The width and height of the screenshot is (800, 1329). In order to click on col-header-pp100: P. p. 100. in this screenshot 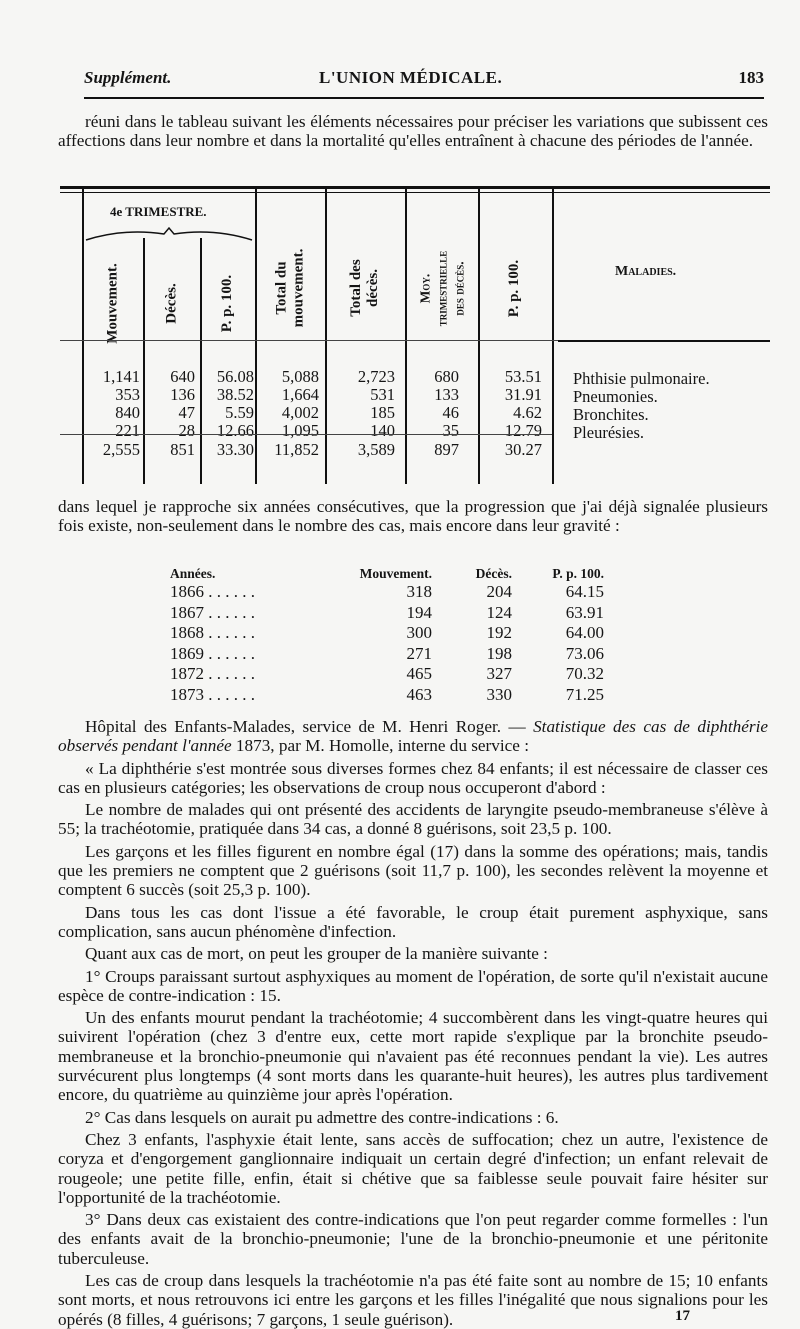, I will do `click(227, 303)`.